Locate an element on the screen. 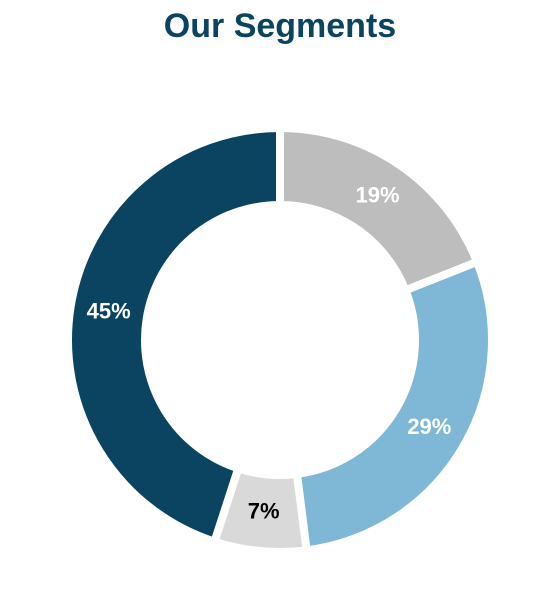  donut-segment is located at coordinates (379, 209).